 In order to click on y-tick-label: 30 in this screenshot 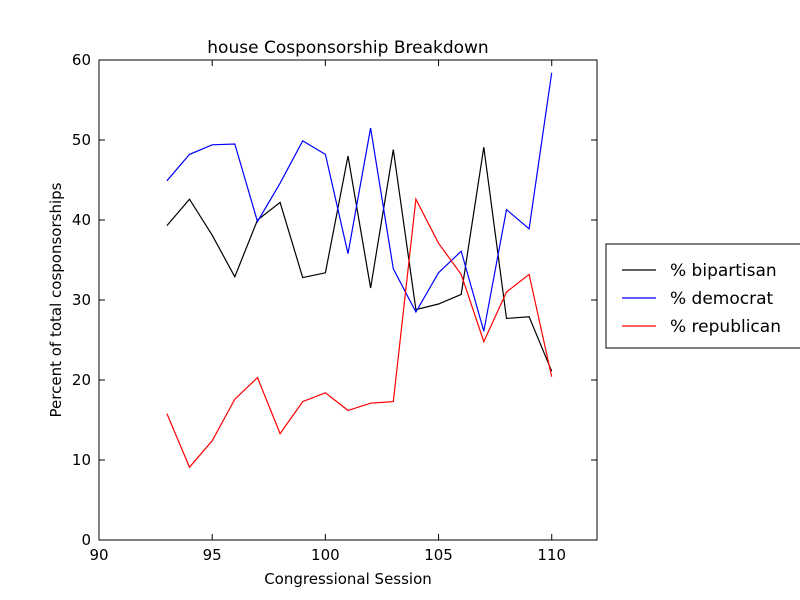, I will do `click(81, 300)`.